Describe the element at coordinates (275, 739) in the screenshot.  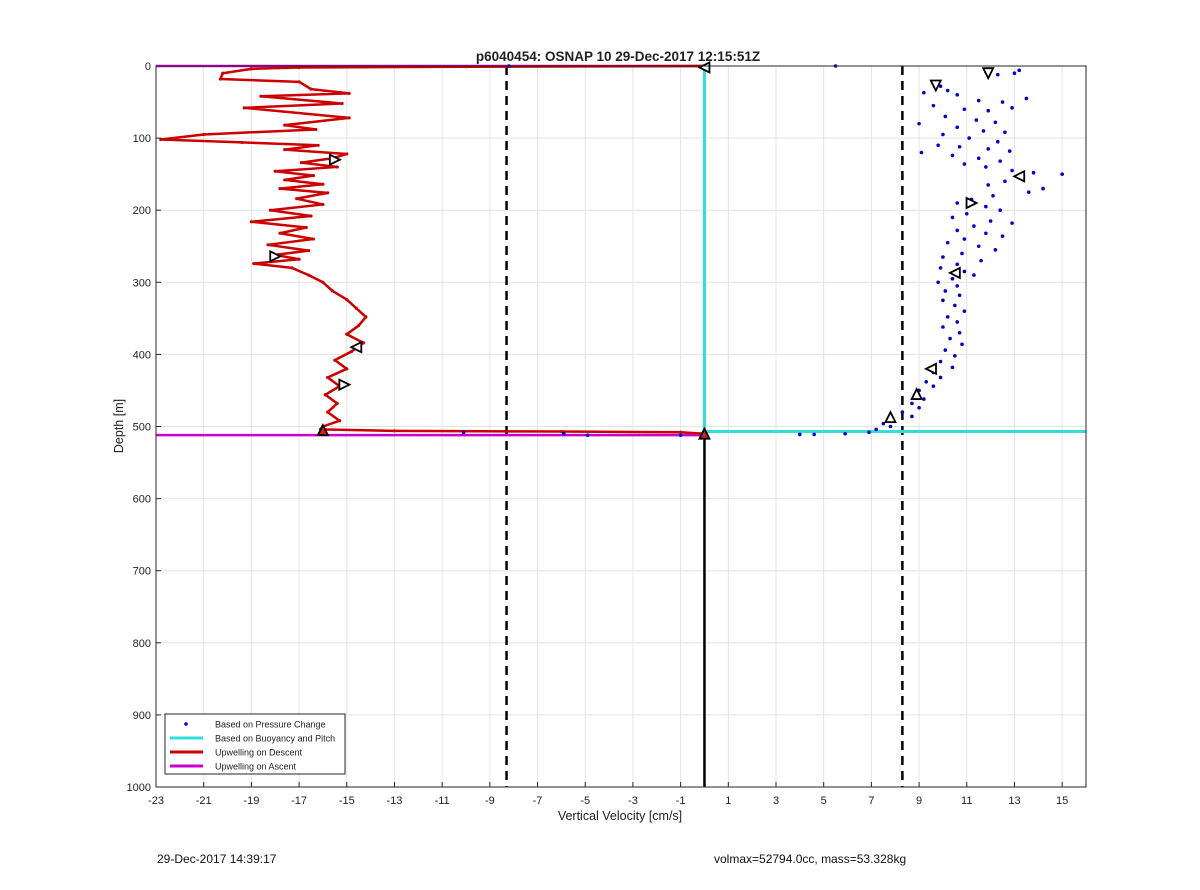
I see `legend-label: Based on Buoyancy and Pitch` at that location.